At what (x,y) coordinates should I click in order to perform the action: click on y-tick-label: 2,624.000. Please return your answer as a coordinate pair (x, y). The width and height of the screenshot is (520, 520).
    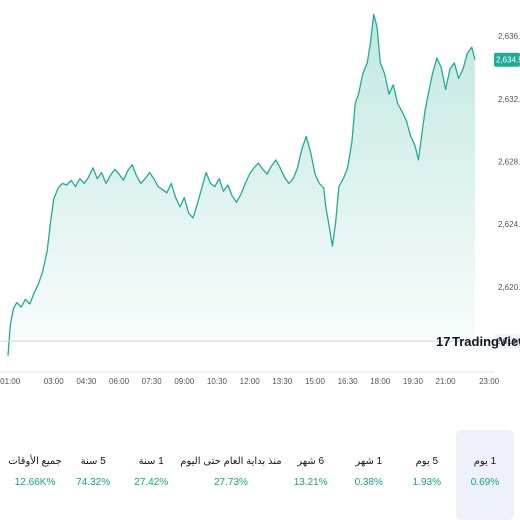
    Looking at the image, I should click on (509, 224).